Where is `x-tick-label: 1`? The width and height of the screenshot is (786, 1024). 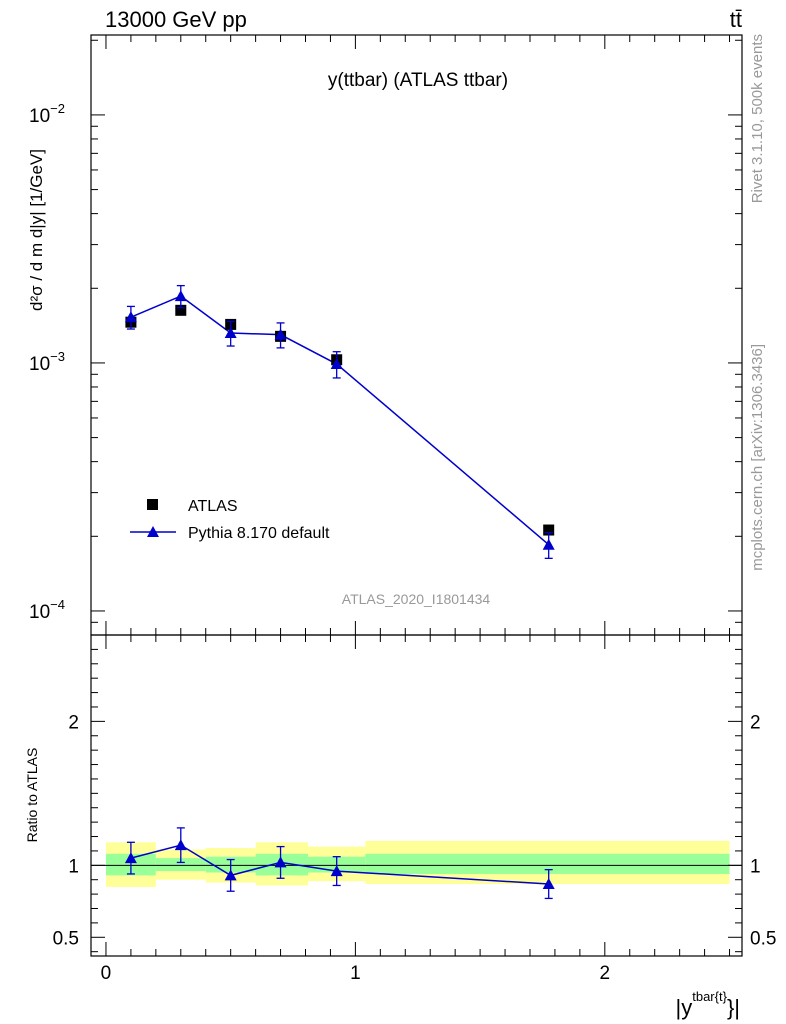
x-tick-label: 1 is located at coordinates (355, 973).